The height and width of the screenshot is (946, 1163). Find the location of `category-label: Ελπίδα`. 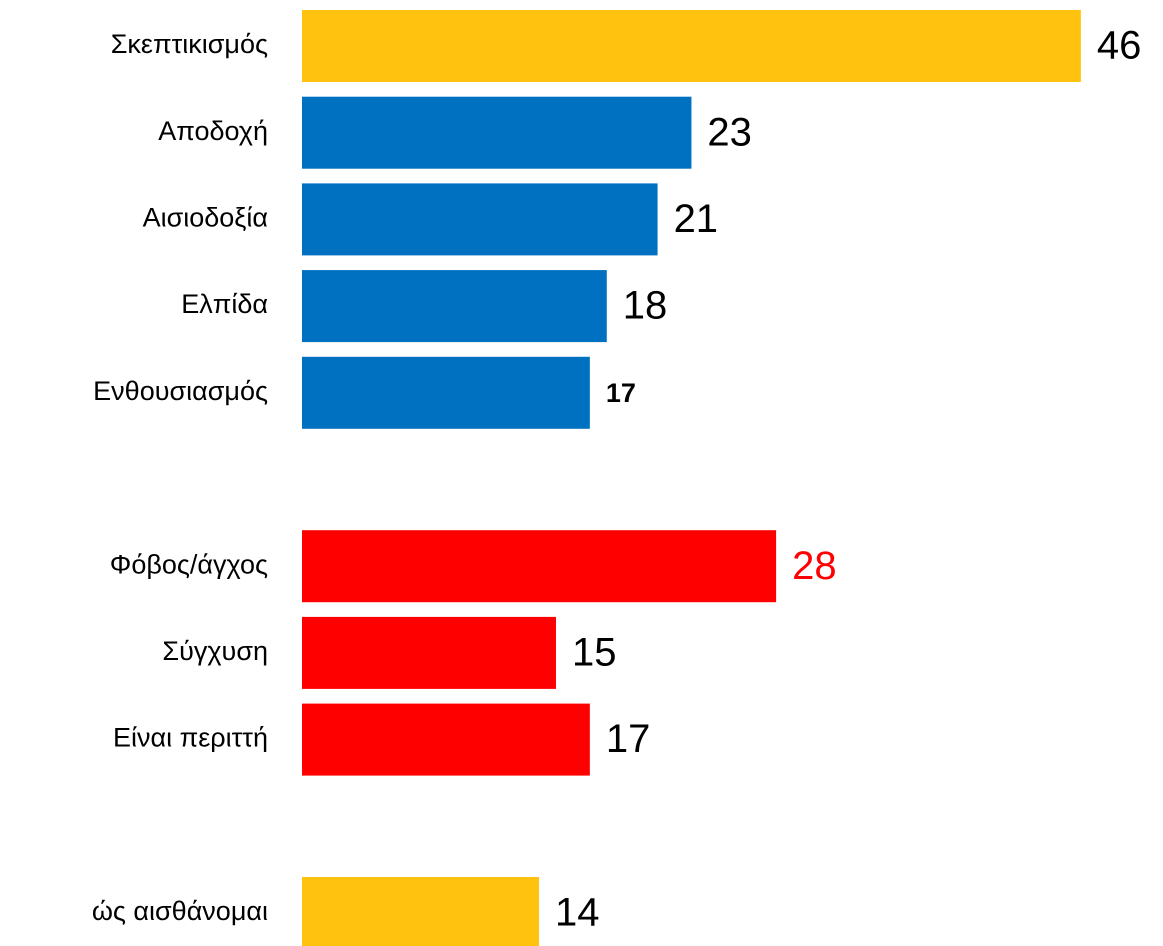

category-label: Ελπίδα is located at coordinates (224, 304).